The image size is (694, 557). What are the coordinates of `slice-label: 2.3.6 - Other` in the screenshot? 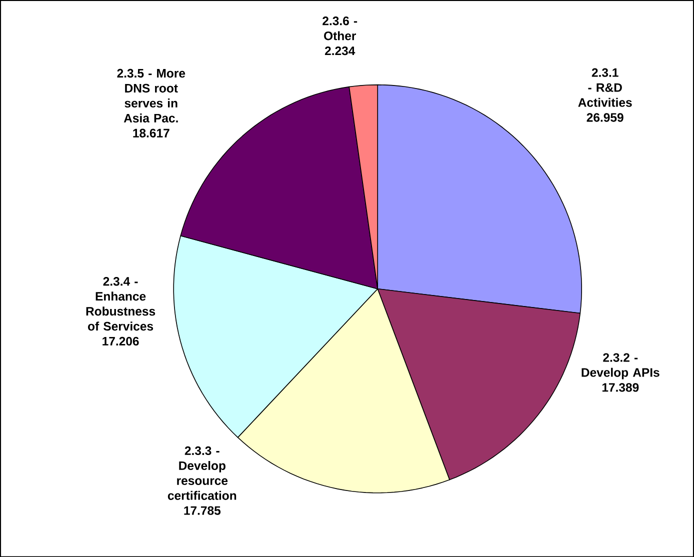 It's located at (340, 28).